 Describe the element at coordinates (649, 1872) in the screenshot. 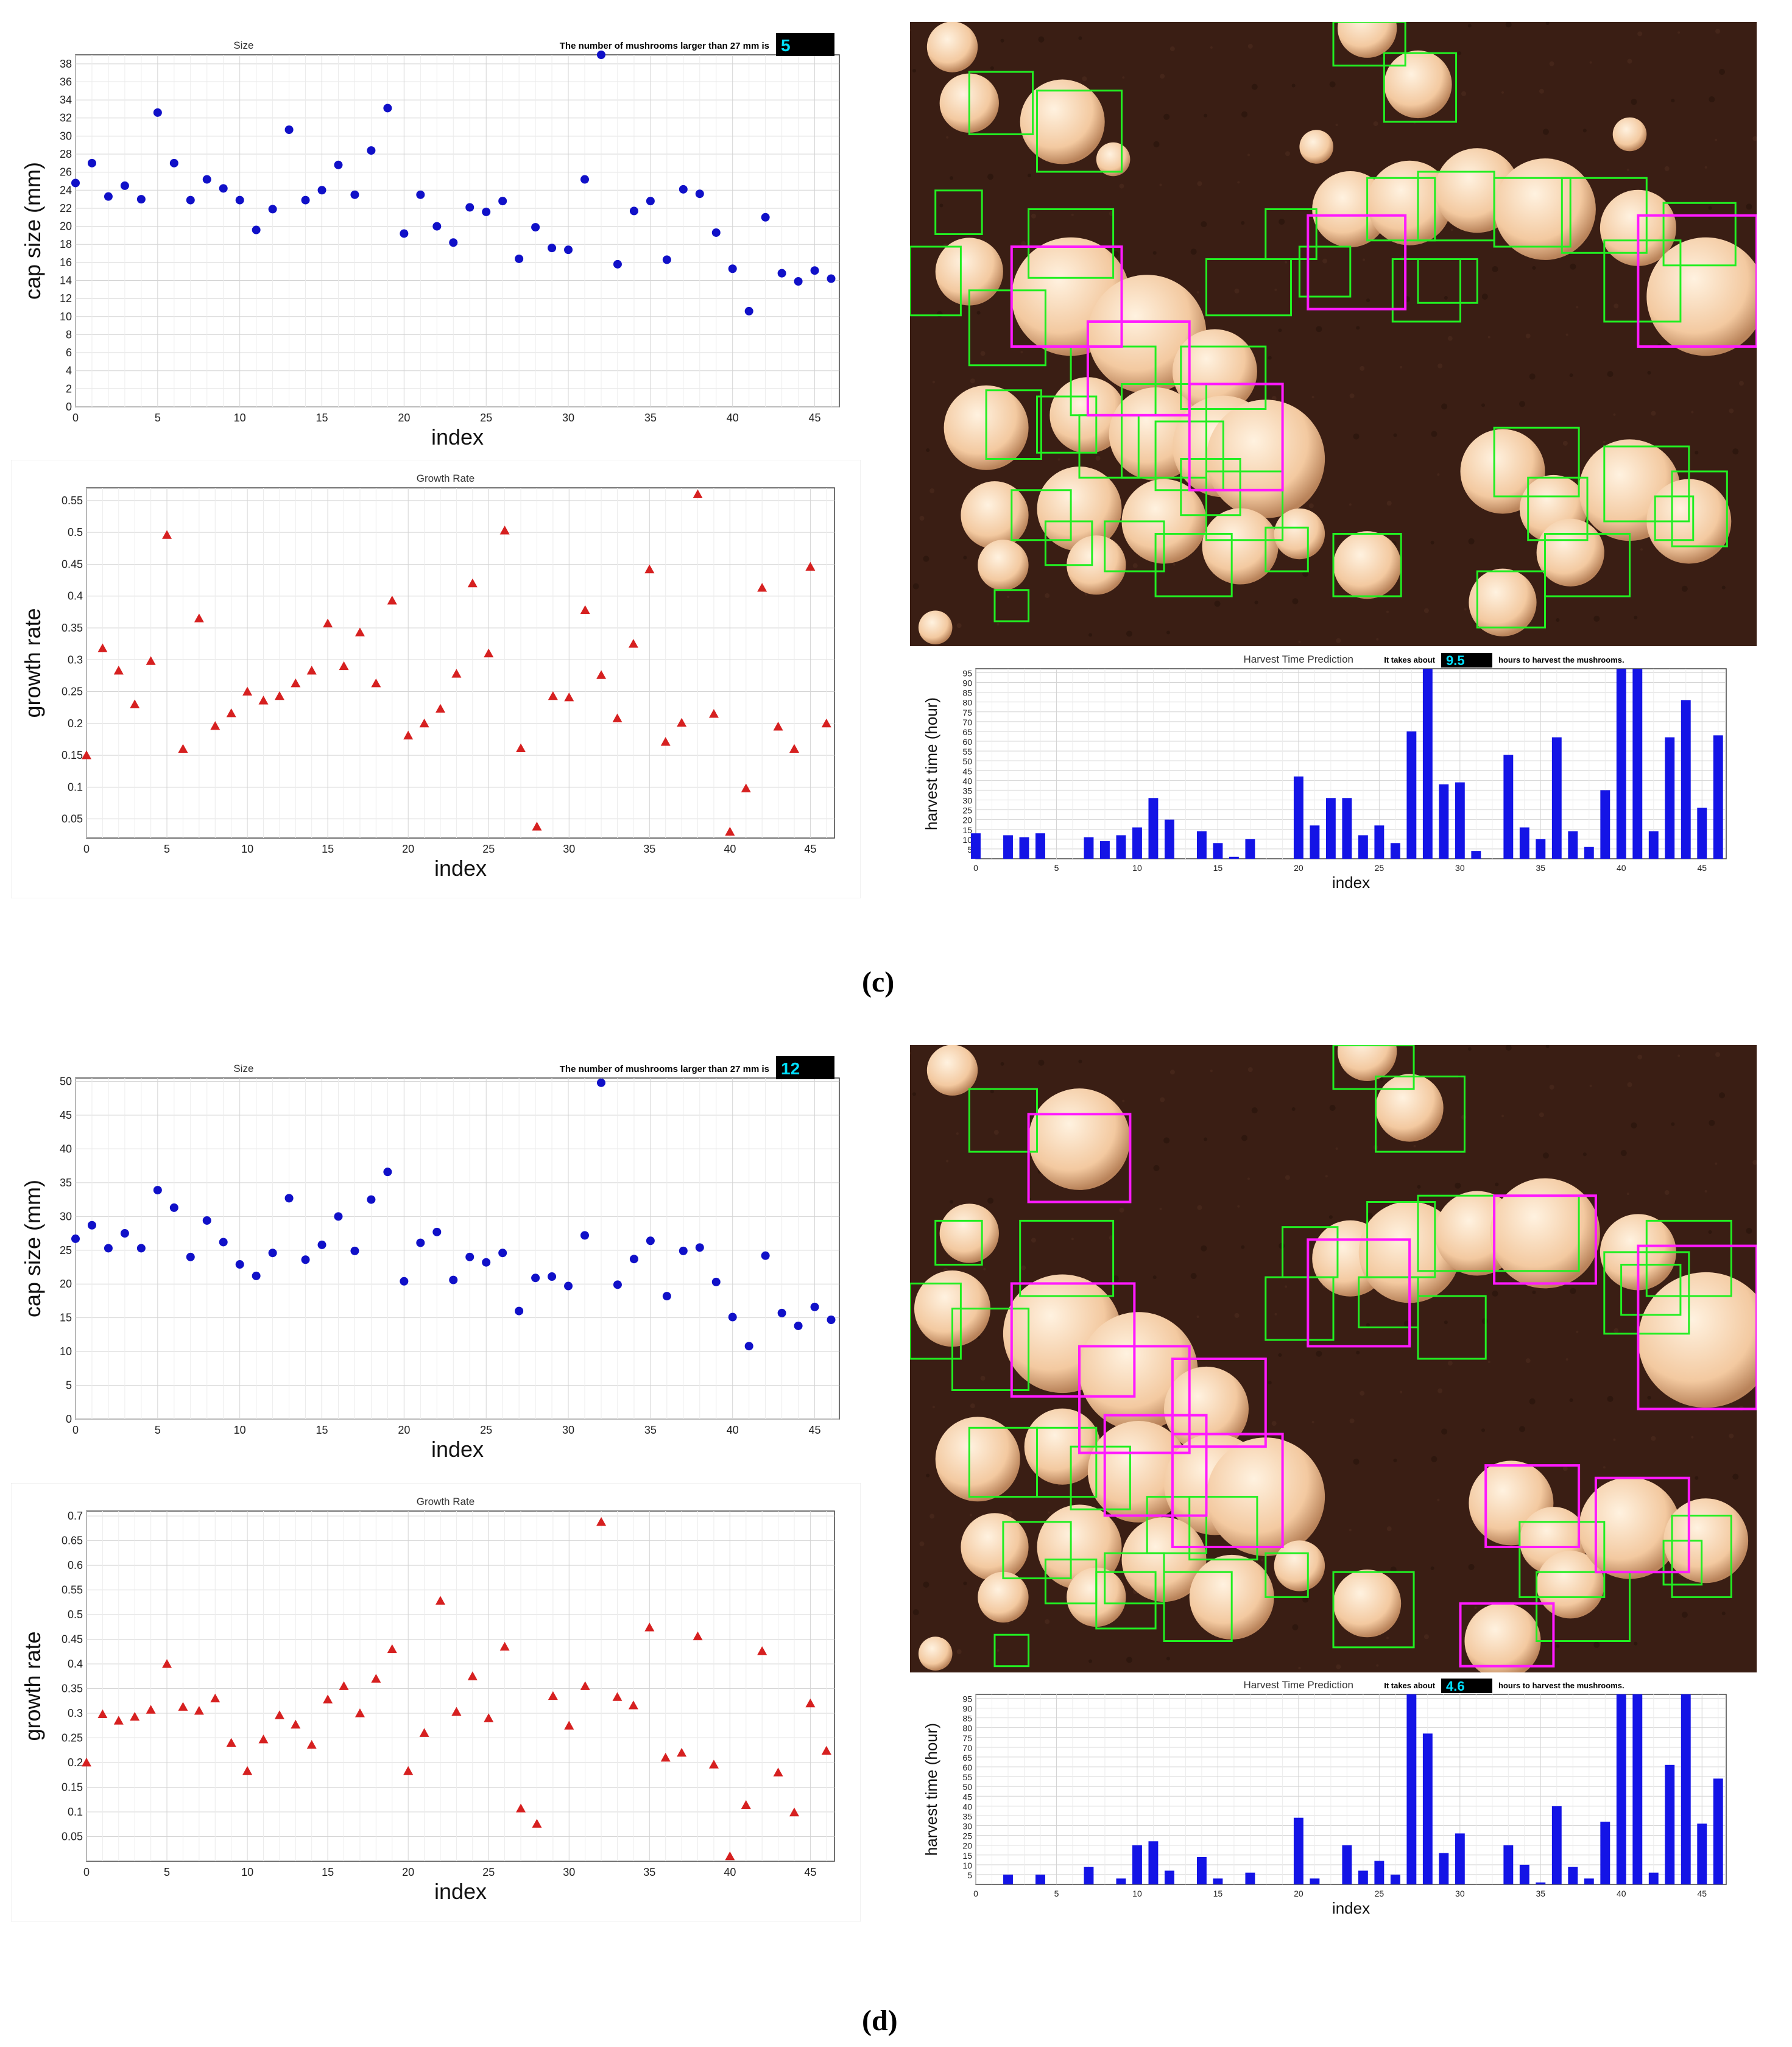

I see `x-tick-label: 35` at that location.